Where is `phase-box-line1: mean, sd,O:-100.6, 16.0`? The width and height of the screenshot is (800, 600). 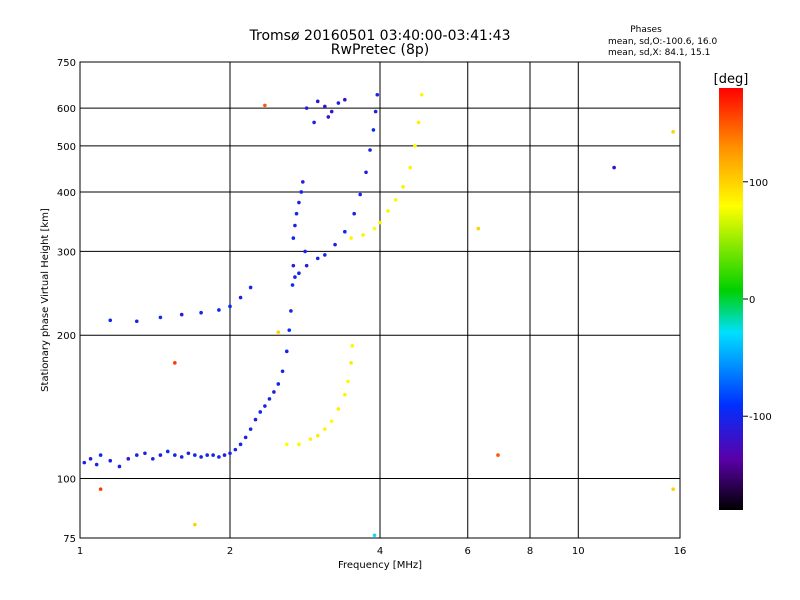
phase-box-line1: mean, sd,O:-100.6, 16.0 is located at coordinates (663, 42).